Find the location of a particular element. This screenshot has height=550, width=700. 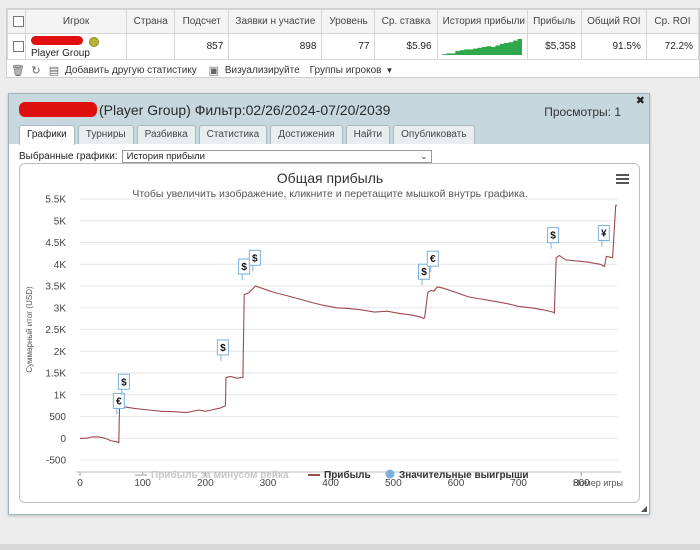

tab-statistics: Статистика is located at coordinates (233, 134).